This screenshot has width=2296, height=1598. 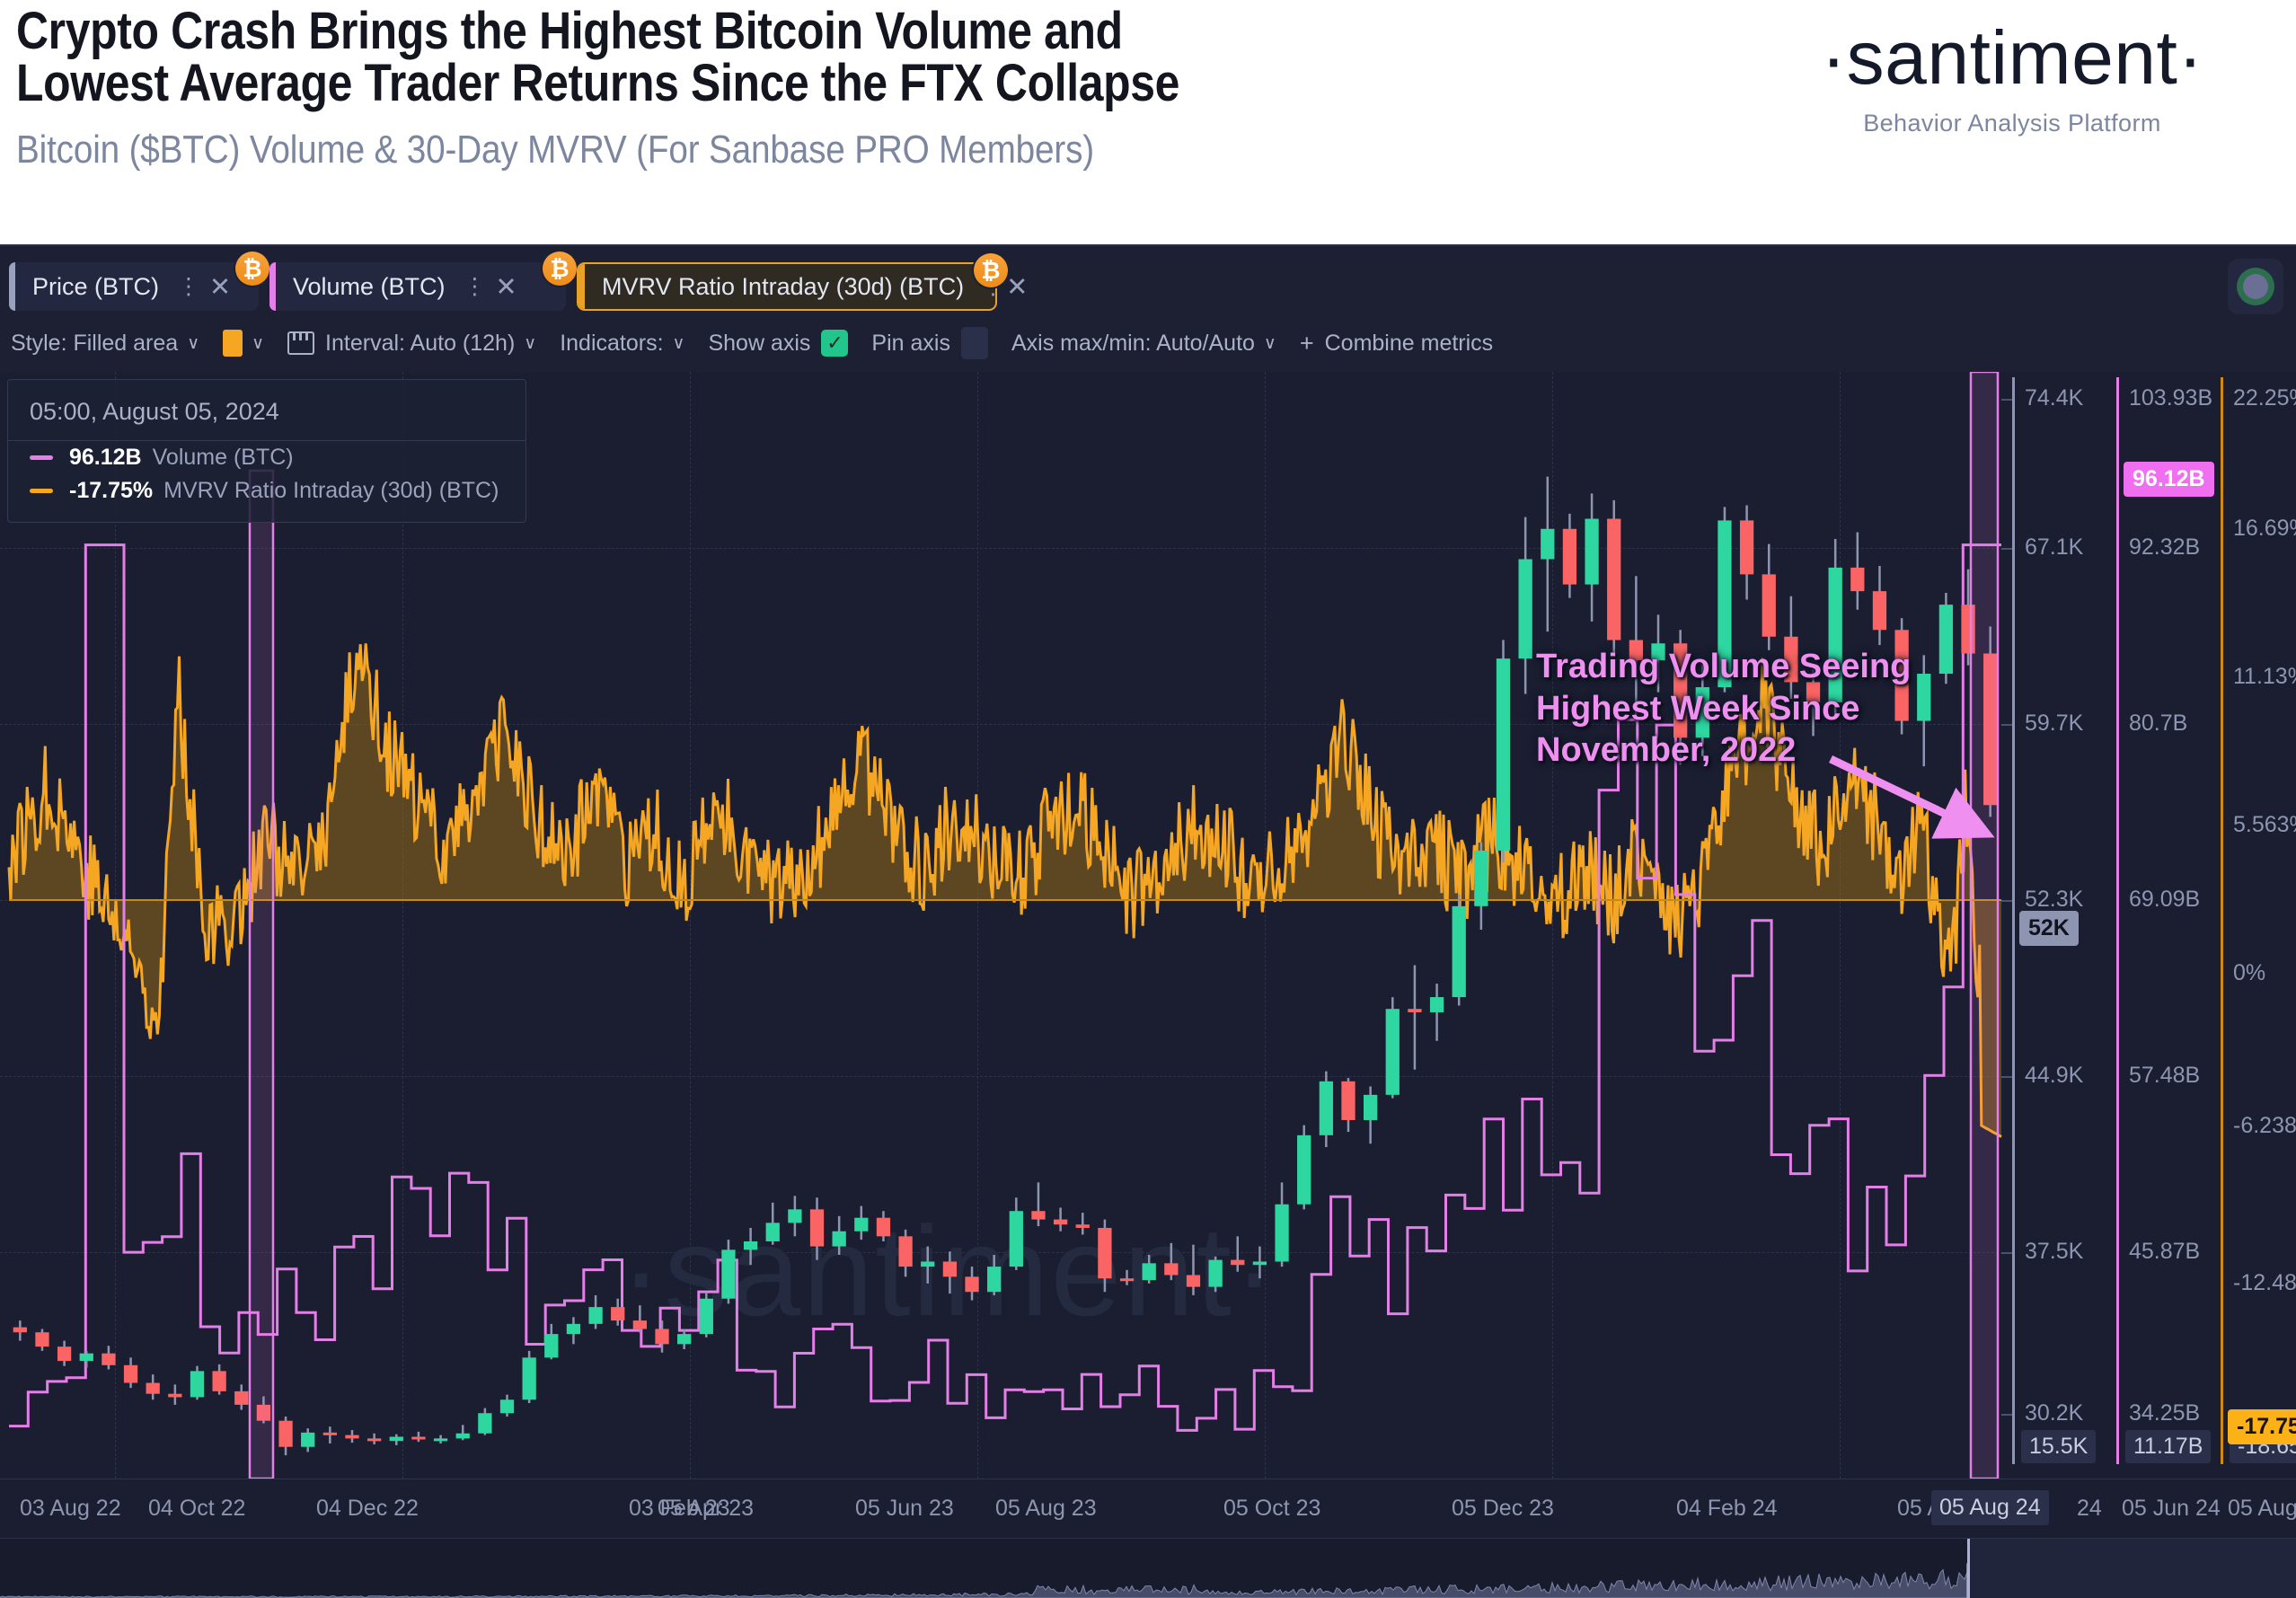 What do you see at coordinates (2171, 398) in the screenshot?
I see `axis-tick-label: 103.93B` at bounding box center [2171, 398].